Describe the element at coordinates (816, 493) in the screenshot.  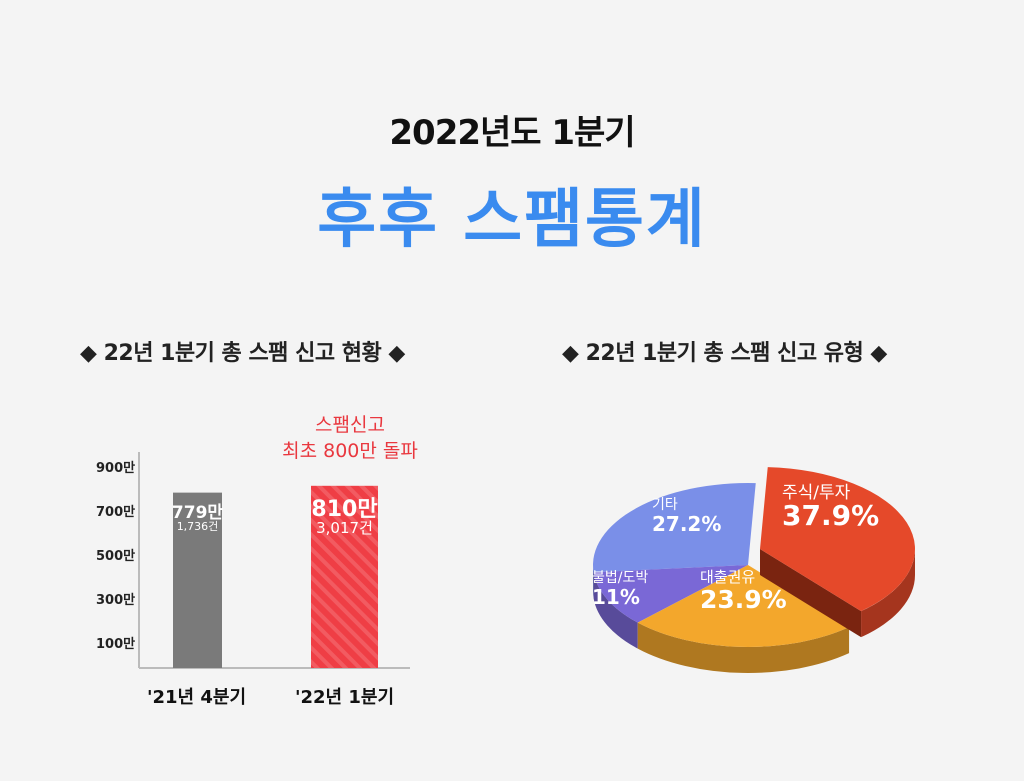
I see `pie-slice-label: 주식/투자` at that location.